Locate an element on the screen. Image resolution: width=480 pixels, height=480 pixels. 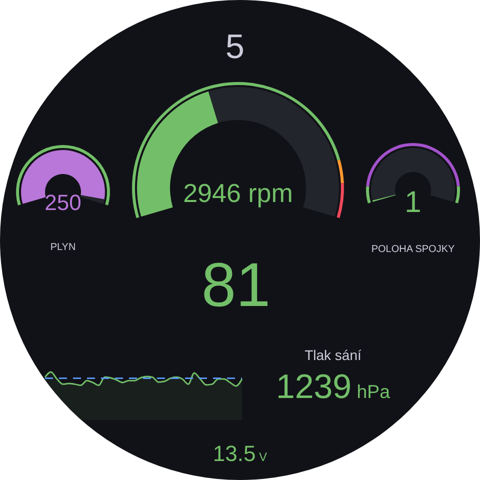
text: POLOHA SPOJKY is located at coordinates (413, 249).